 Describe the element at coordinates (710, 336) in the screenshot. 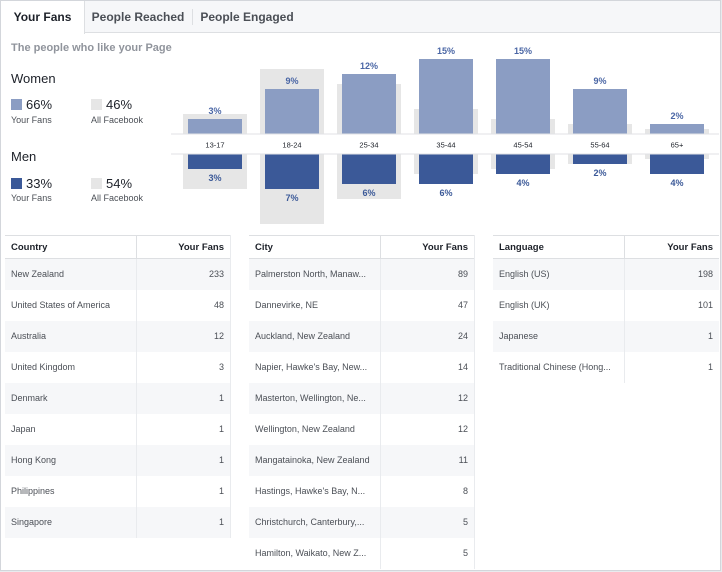

I see `language-row-fans: 1` at that location.